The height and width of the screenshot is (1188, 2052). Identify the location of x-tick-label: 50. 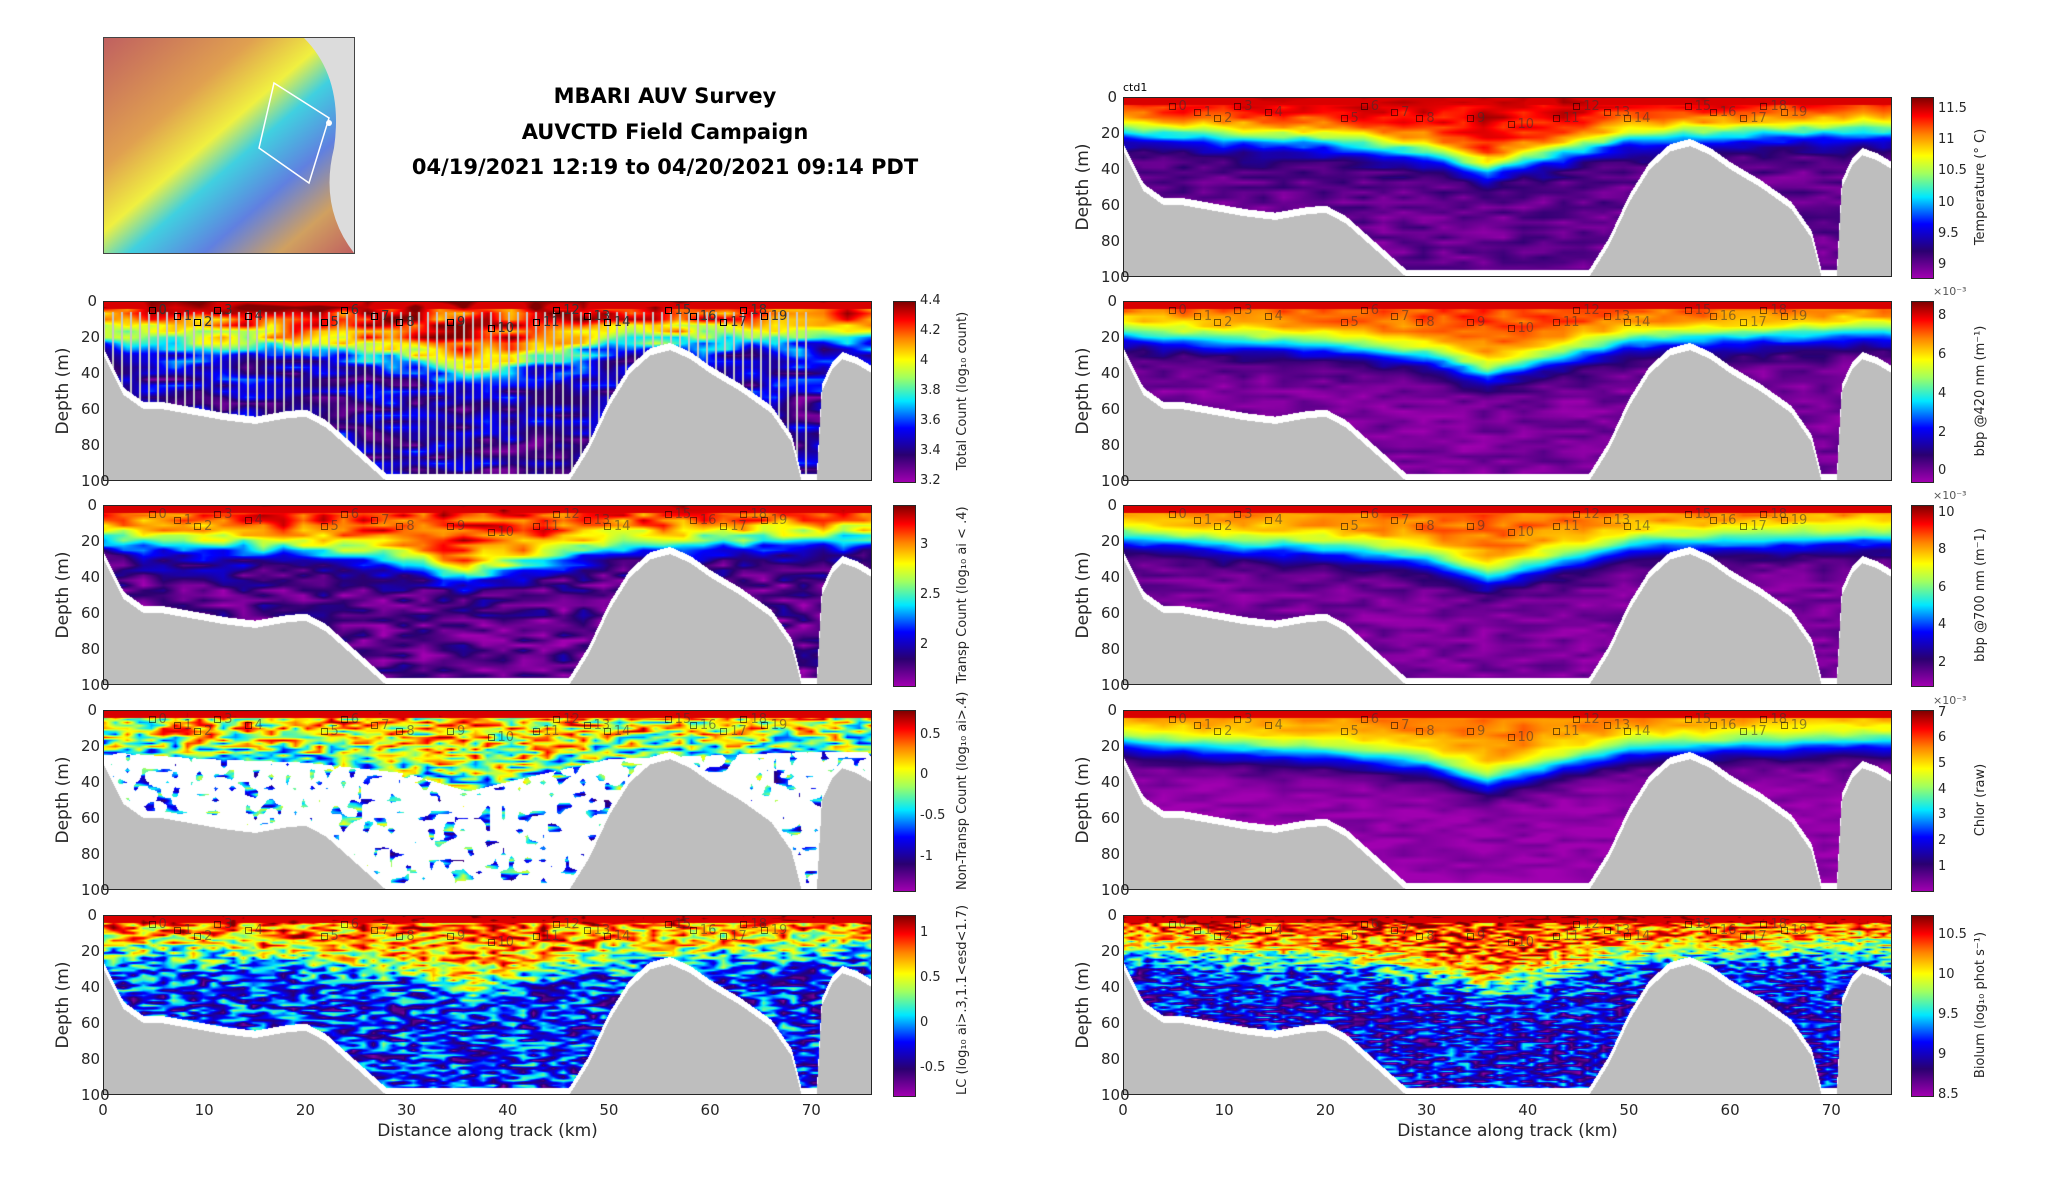
(1629, 1110).